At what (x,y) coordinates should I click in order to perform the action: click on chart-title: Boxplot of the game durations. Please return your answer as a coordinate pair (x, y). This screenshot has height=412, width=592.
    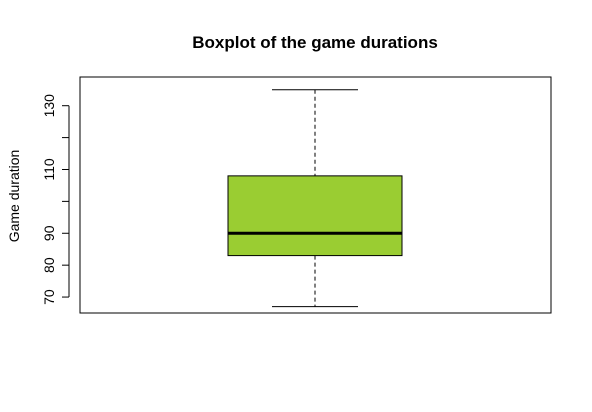
    Looking at the image, I should click on (315, 42).